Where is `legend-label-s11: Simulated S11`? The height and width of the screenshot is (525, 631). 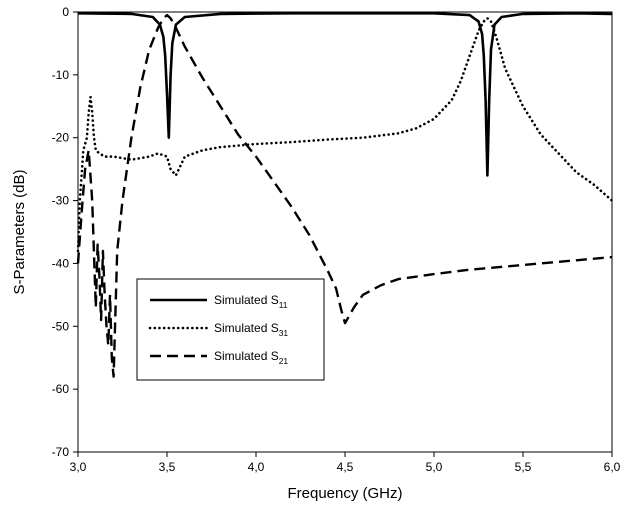
legend-label-s11: Simulated S11 is located at coordinates (251, 301).